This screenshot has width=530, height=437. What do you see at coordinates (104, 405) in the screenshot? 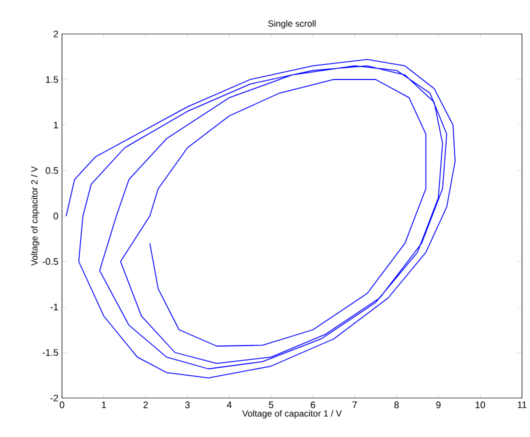
I see `x-tick-label: 1` at bounding box center [104, 405].